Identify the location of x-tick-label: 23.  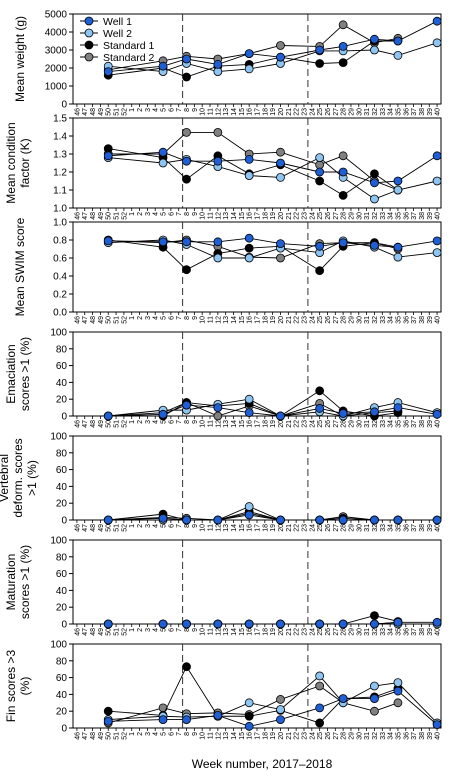
(304, 216).